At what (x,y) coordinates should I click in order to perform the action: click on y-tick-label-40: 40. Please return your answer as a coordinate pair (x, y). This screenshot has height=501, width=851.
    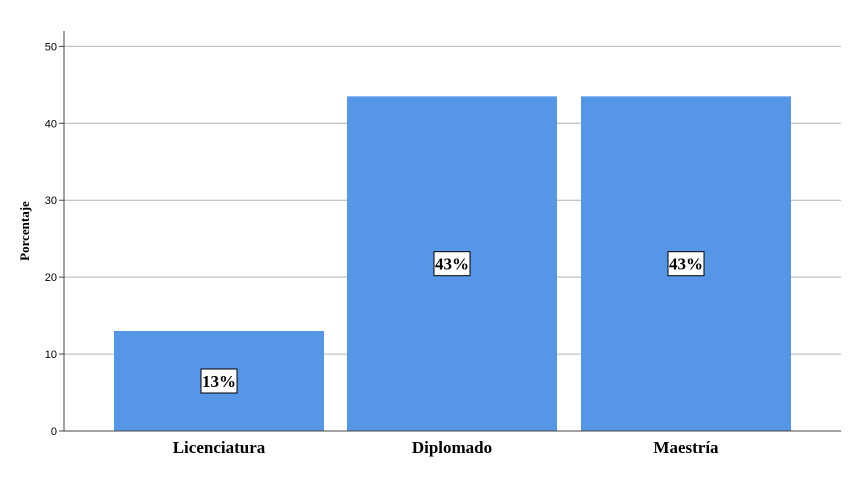
    Looking at the image, I should click on (51, 124).